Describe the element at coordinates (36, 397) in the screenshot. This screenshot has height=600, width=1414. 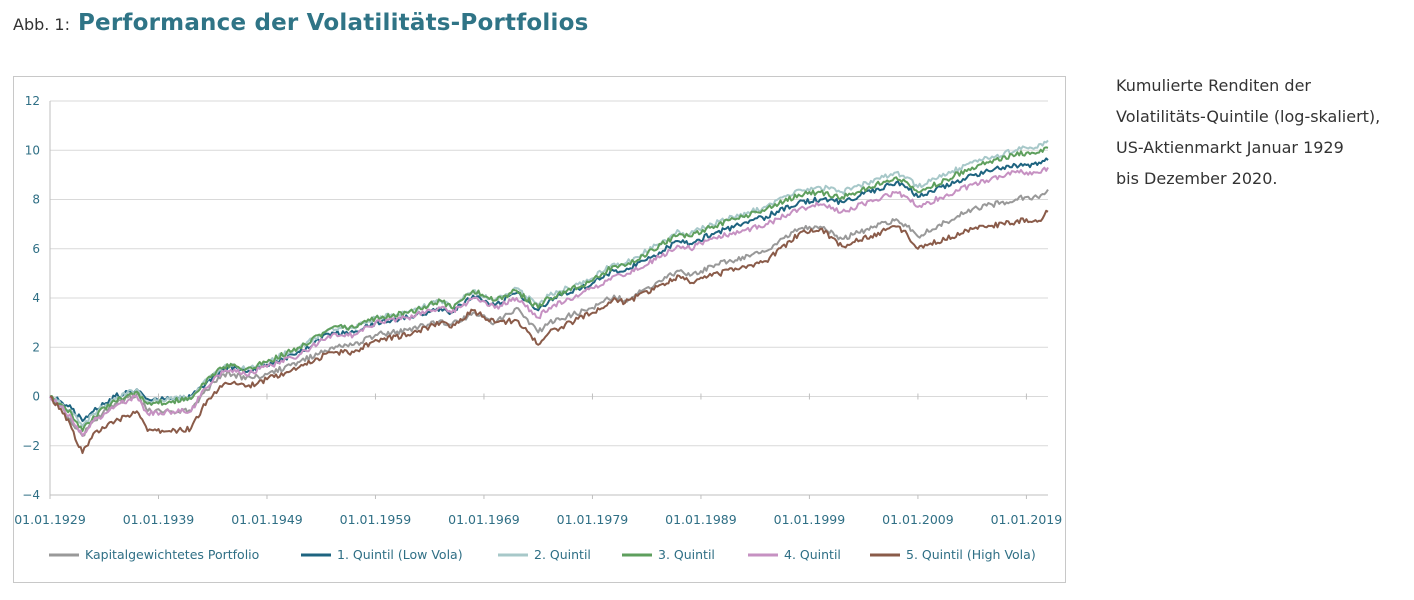
I see `y-tick-label-2: 0` at that location.